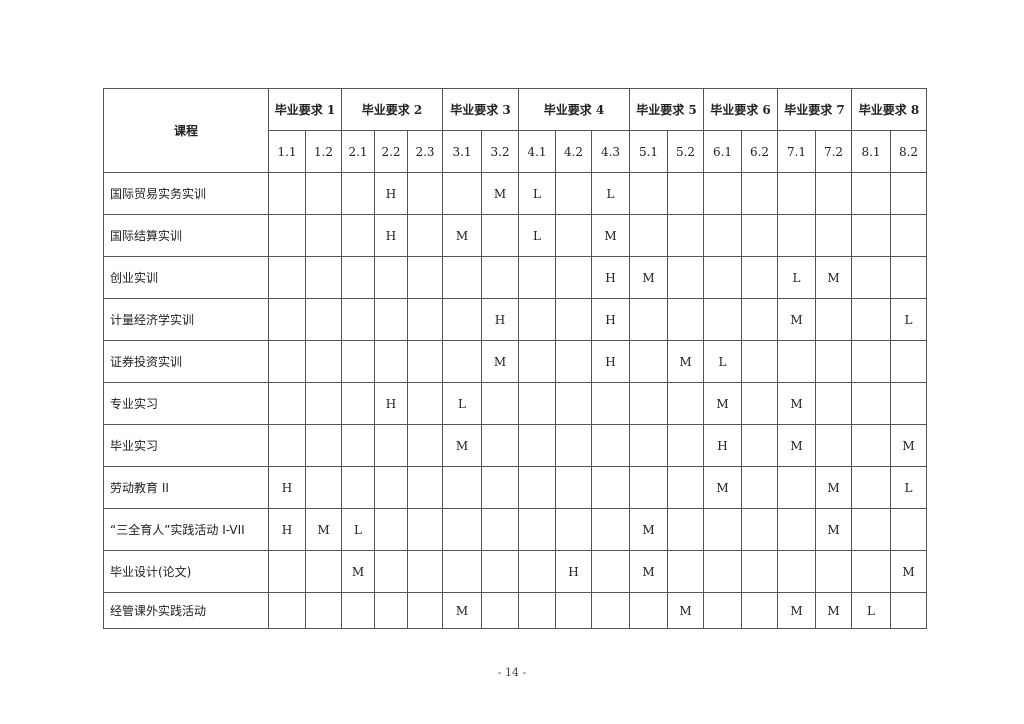 The image size is (1024, 724). I want to click on requirement-group-header: 毕业要求 1, so click(305, 109).